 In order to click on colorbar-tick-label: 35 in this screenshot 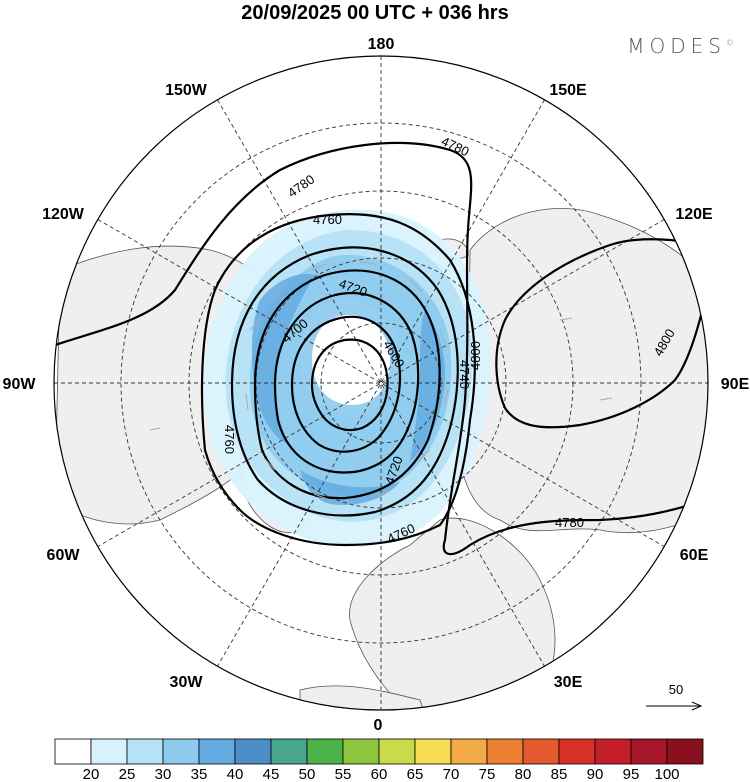, I will do `click(199, 774)`.